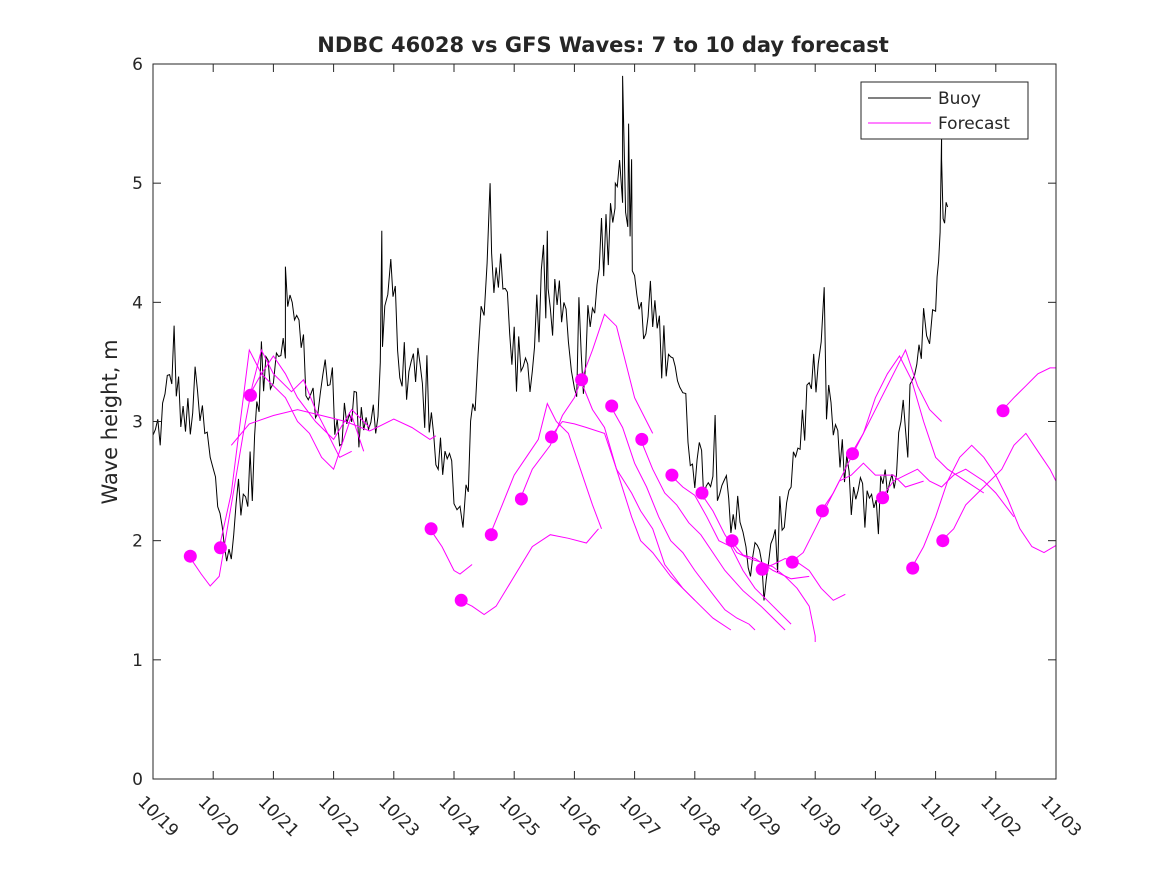 The image size is (1167, 875). Describe the element at coordinates (137, 423) in the screenshot. I see `y-tick-label: 3` at that location.